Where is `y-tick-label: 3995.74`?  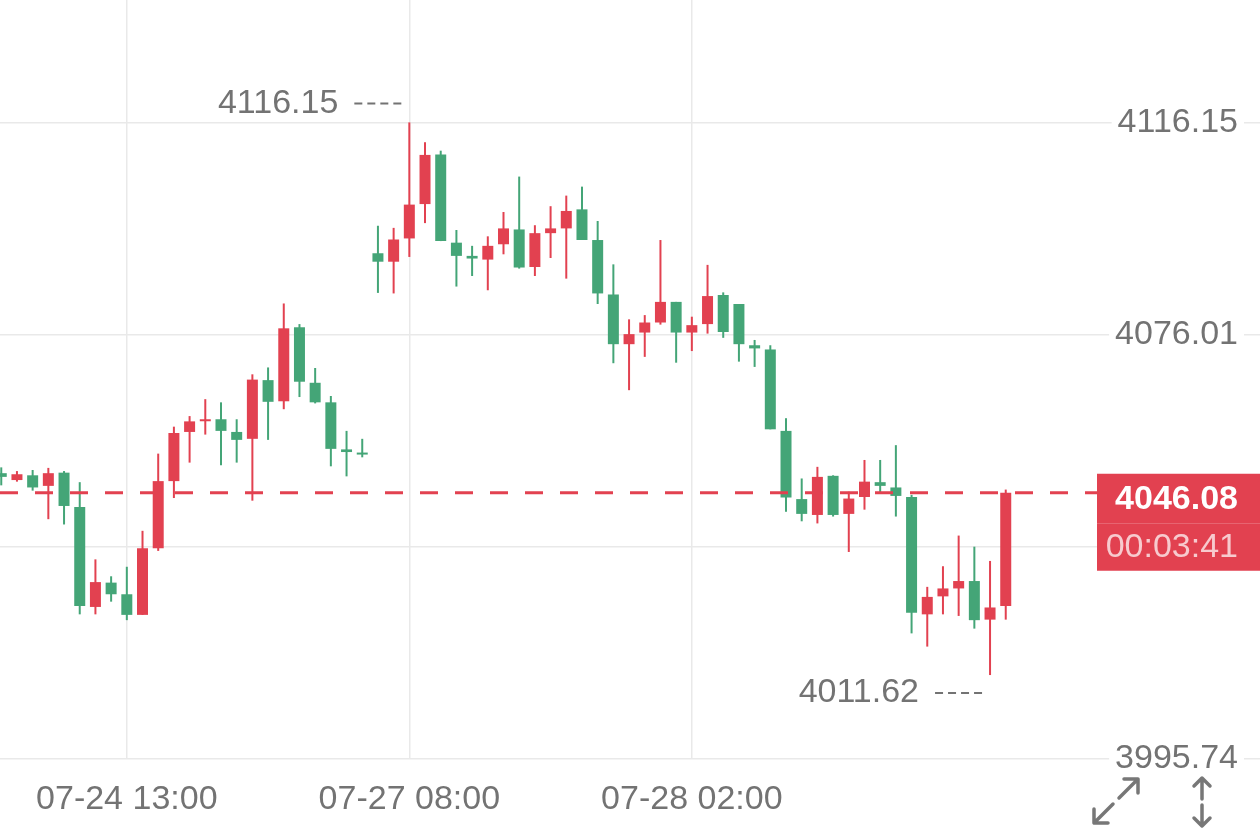 y-tick-label: 3995.74 is located at coordinates (1176, 756).